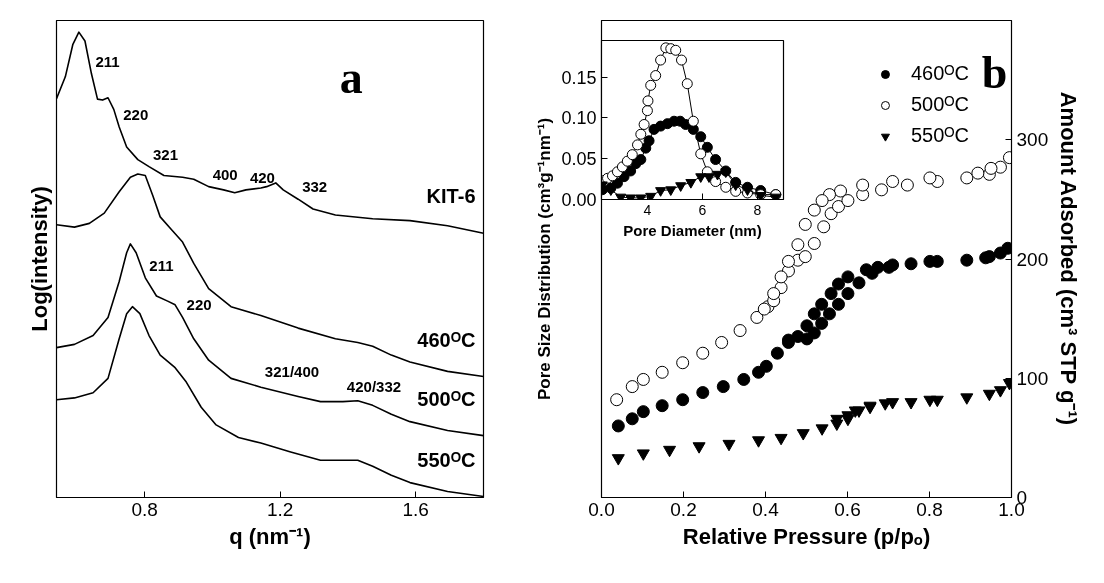  What do you see at coordinates (262, 177) in the screenshot?
I see `annotation: 420` at bounding box center [262, 177].